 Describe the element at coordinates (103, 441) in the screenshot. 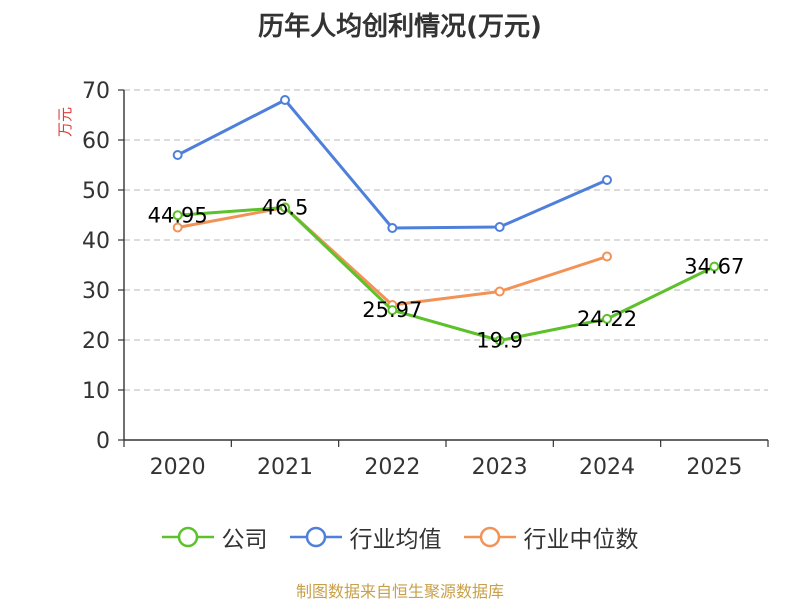

I see `y-tick-label-0: 0` at that location.